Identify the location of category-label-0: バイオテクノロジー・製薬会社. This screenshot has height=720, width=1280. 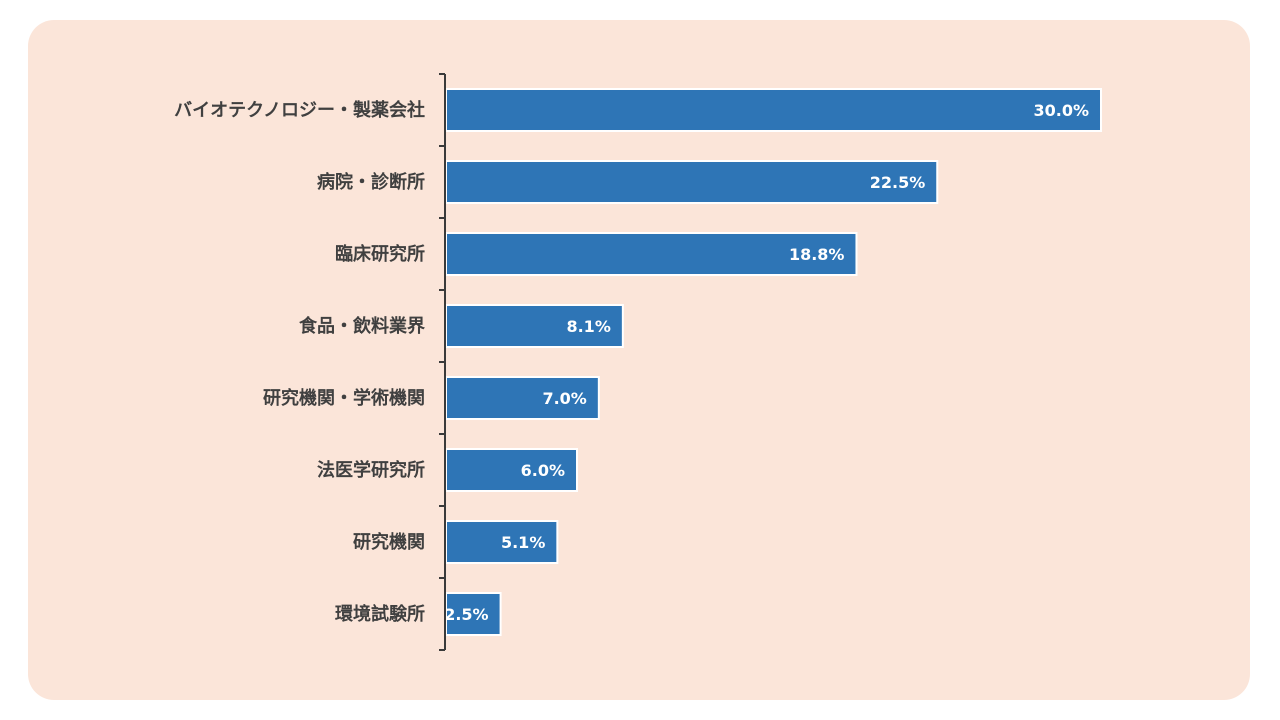
(299, 110).